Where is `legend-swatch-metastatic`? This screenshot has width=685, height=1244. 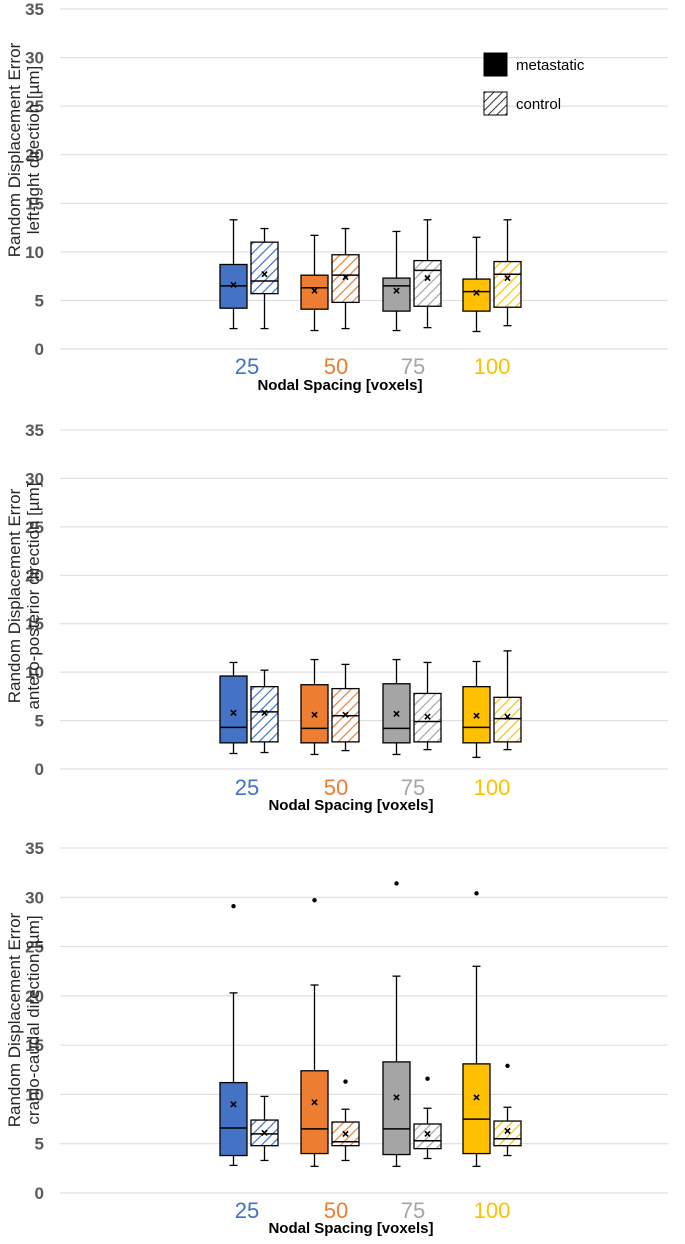 legend-swatch-metastatic is located at coordinates (495, 64).